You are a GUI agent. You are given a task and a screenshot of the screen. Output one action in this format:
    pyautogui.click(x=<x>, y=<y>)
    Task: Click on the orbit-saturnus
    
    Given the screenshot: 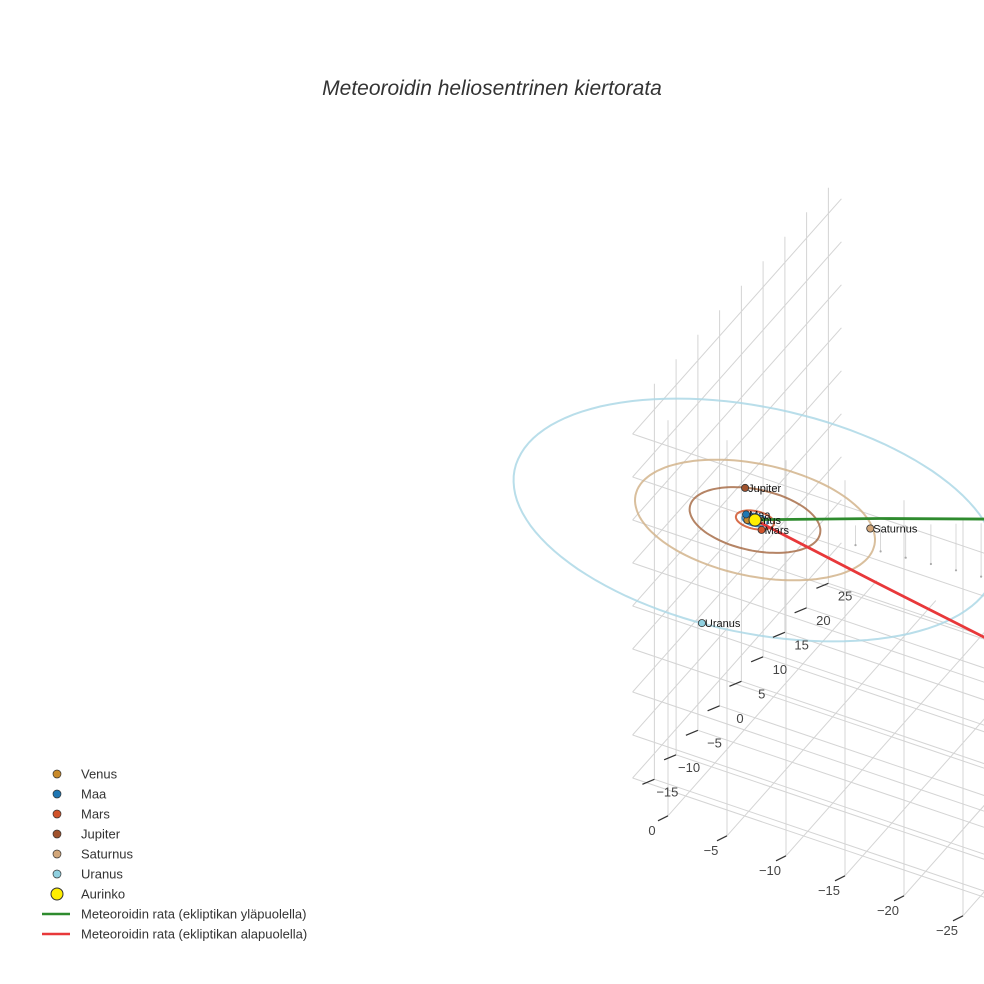 What is the action you would take?
    pyautogui.click(x=755, y=520)
    